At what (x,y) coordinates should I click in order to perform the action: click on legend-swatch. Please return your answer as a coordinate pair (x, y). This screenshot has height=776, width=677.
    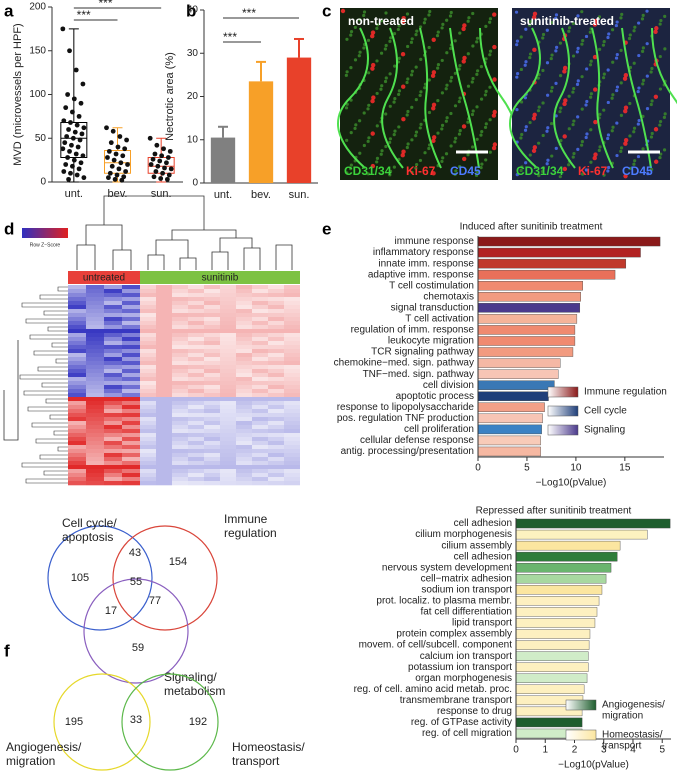
    Looking at the image, I should click on (563, 430).